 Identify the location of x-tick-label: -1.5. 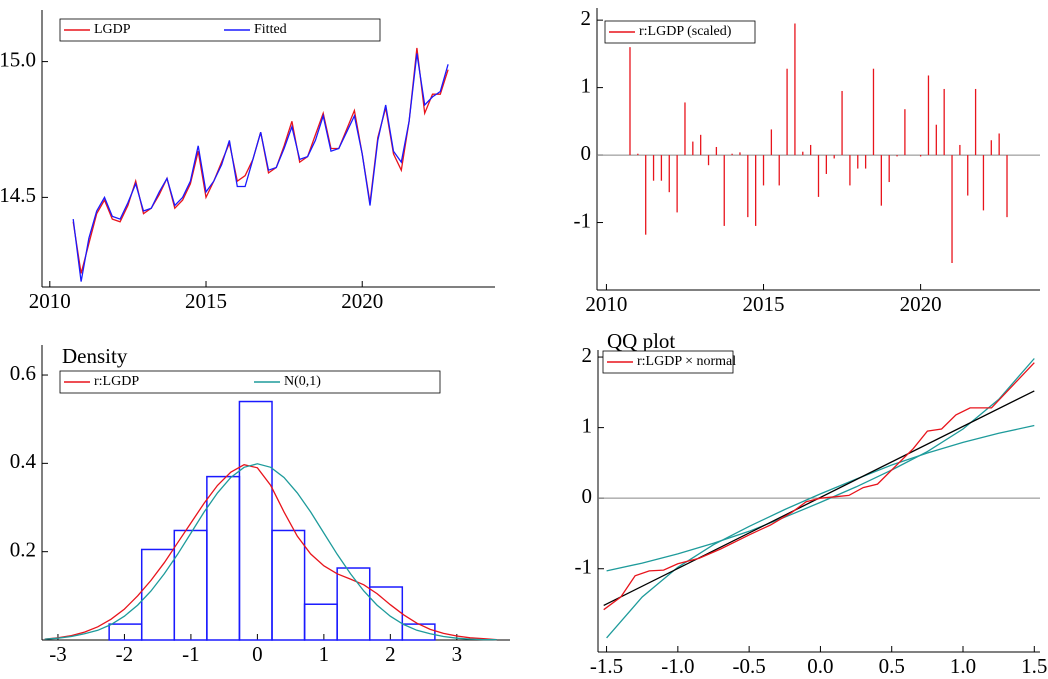
(606, 666).